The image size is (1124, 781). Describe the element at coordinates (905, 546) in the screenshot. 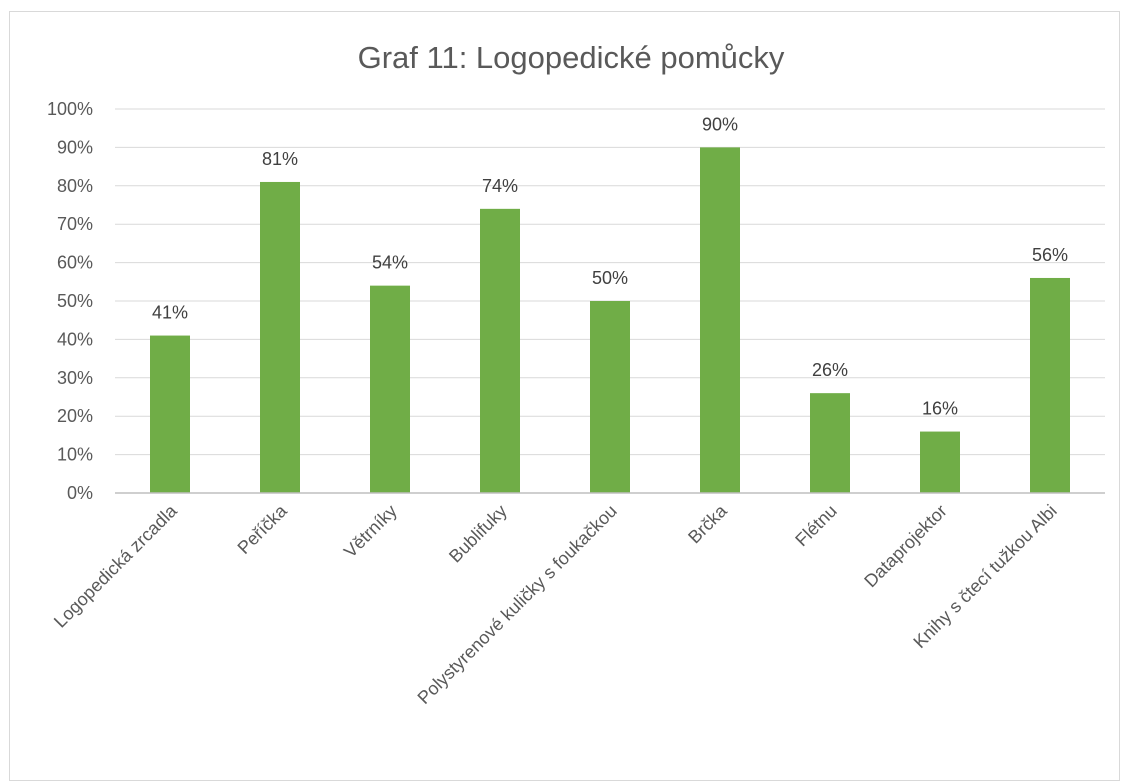

I see `x-category-label: Dataprojektor` at that location.